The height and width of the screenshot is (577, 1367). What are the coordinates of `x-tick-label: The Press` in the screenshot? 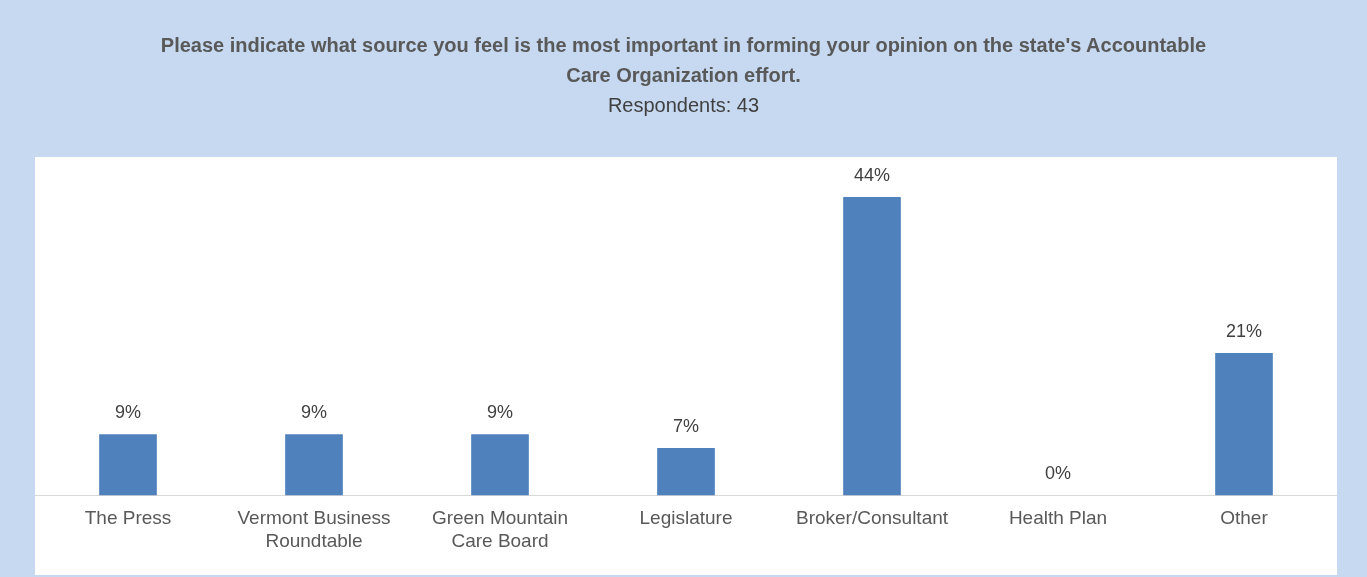 It's located at (128, 518).